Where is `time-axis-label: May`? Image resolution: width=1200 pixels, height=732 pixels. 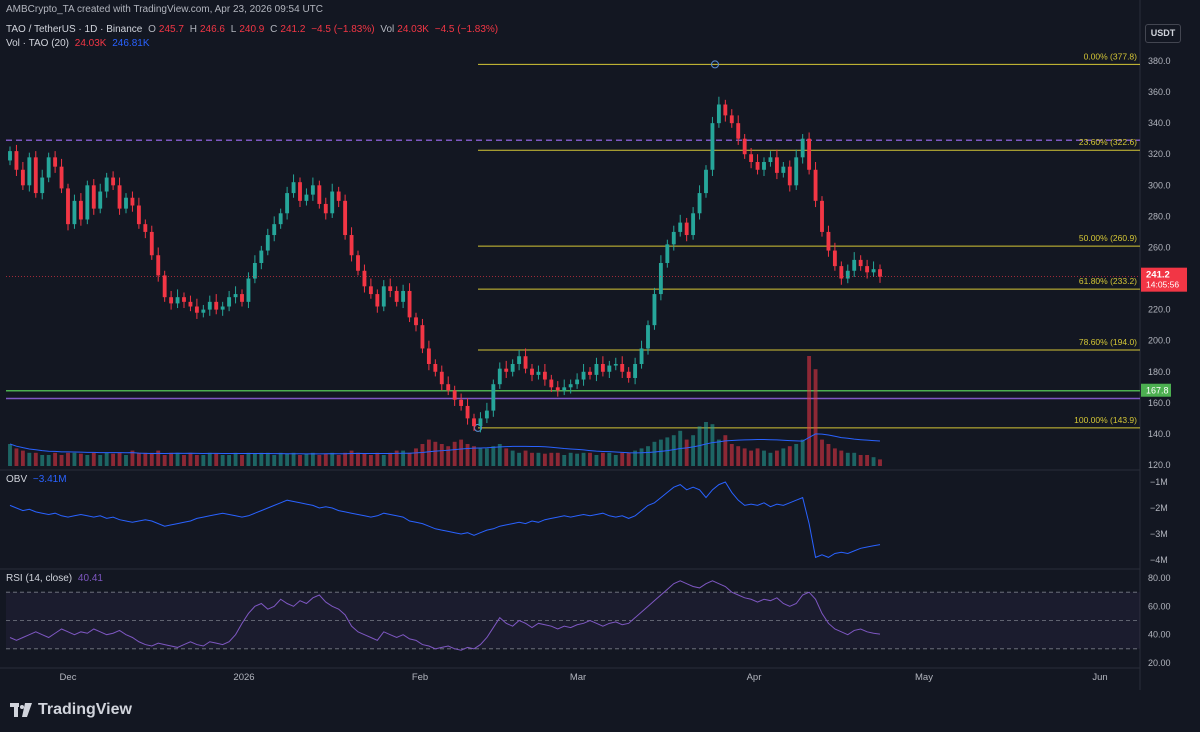
time-axis-label: May is located at coordinates (924, 677).